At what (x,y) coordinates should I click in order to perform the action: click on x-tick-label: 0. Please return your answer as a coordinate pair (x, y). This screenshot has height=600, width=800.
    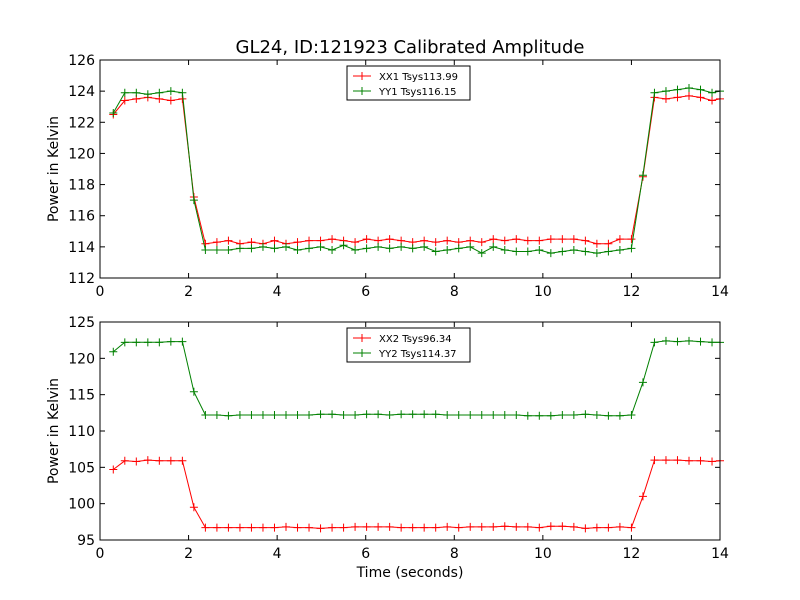
    Looking at the image, I should click on (100, 554).